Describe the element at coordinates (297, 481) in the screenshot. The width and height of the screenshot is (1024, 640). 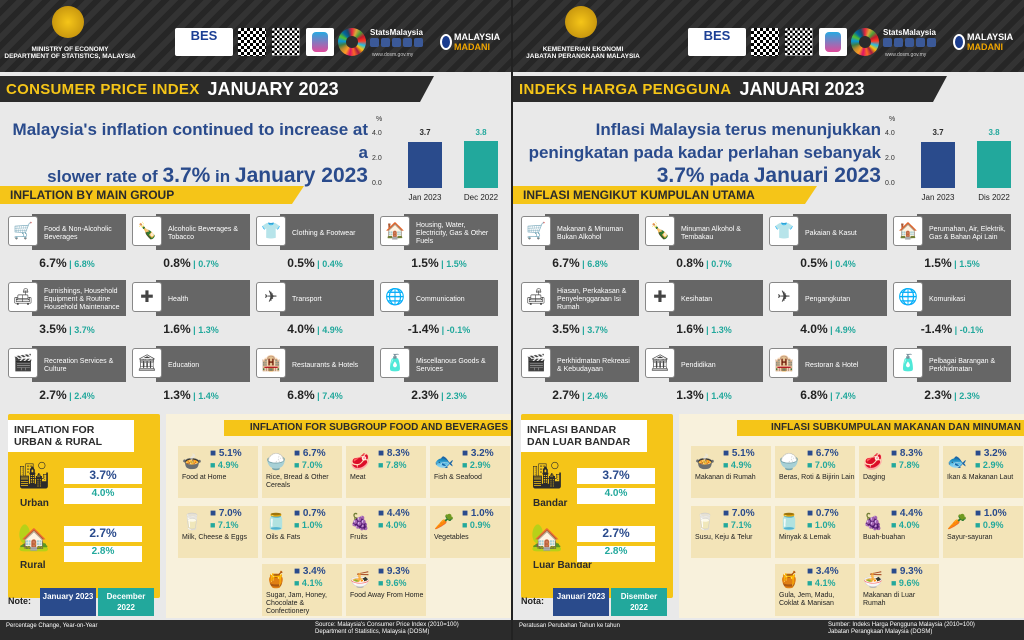
I see `food-label: Rice, Bread & Other Cereals` at that location.